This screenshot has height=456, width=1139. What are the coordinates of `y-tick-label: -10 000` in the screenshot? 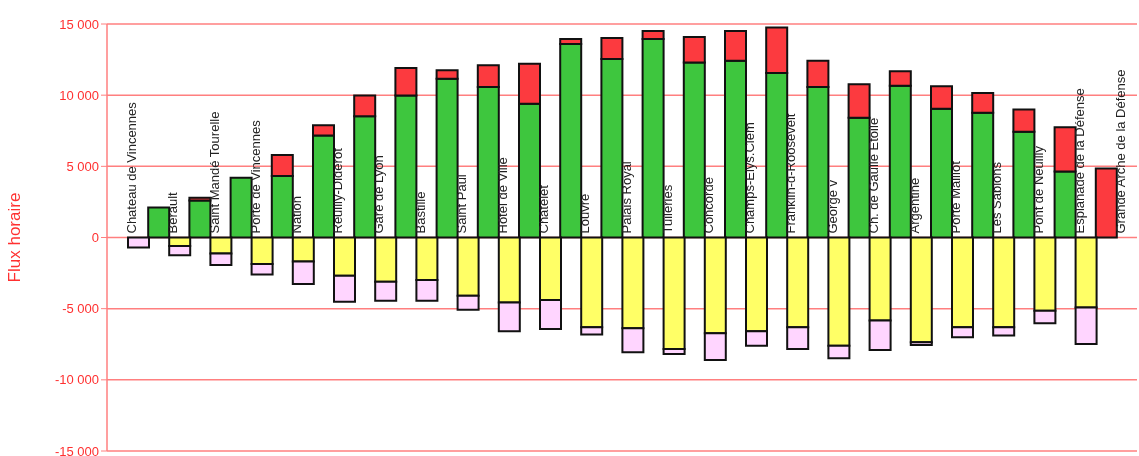 It's located at (76, 380).